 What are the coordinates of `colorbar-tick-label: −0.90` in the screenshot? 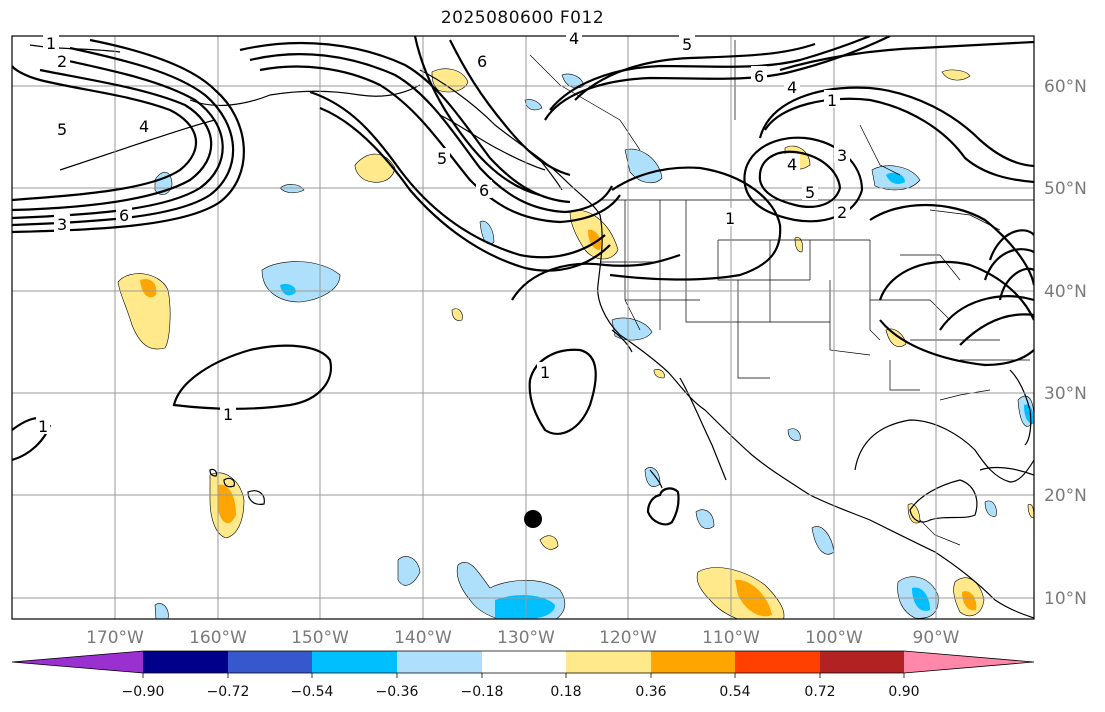 It's located at (143, 692).